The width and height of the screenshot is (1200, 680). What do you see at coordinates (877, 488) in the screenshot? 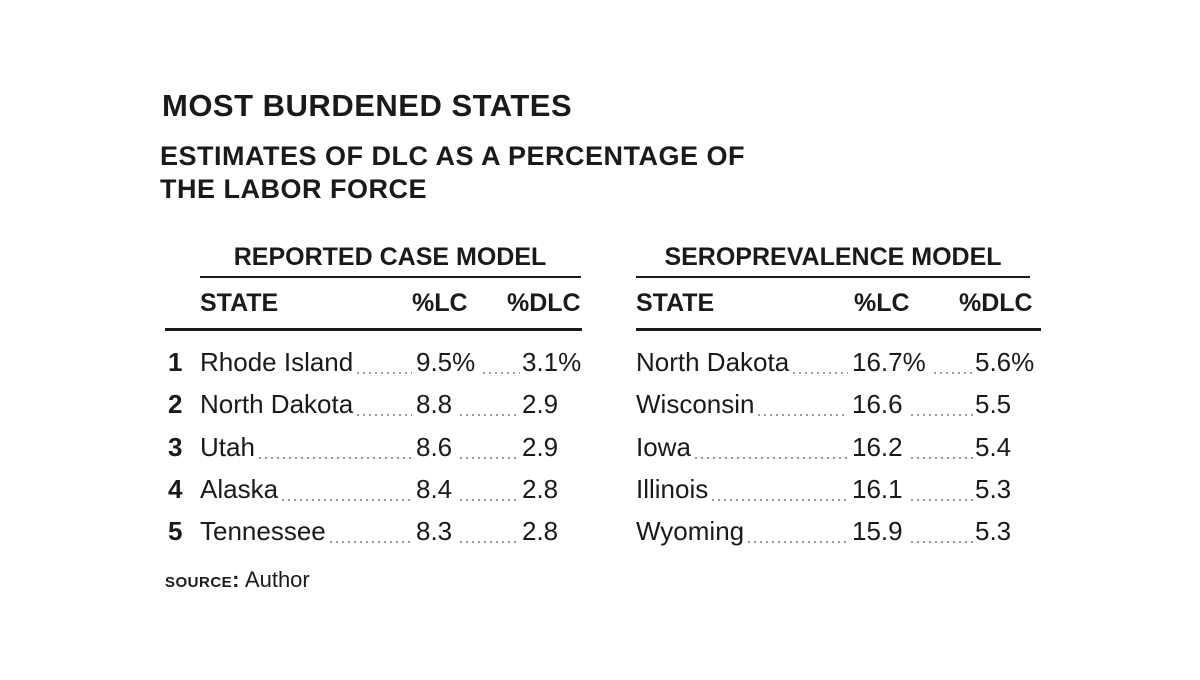
I see `right-row-lc: 16.1` at bounding box center [877, 488].